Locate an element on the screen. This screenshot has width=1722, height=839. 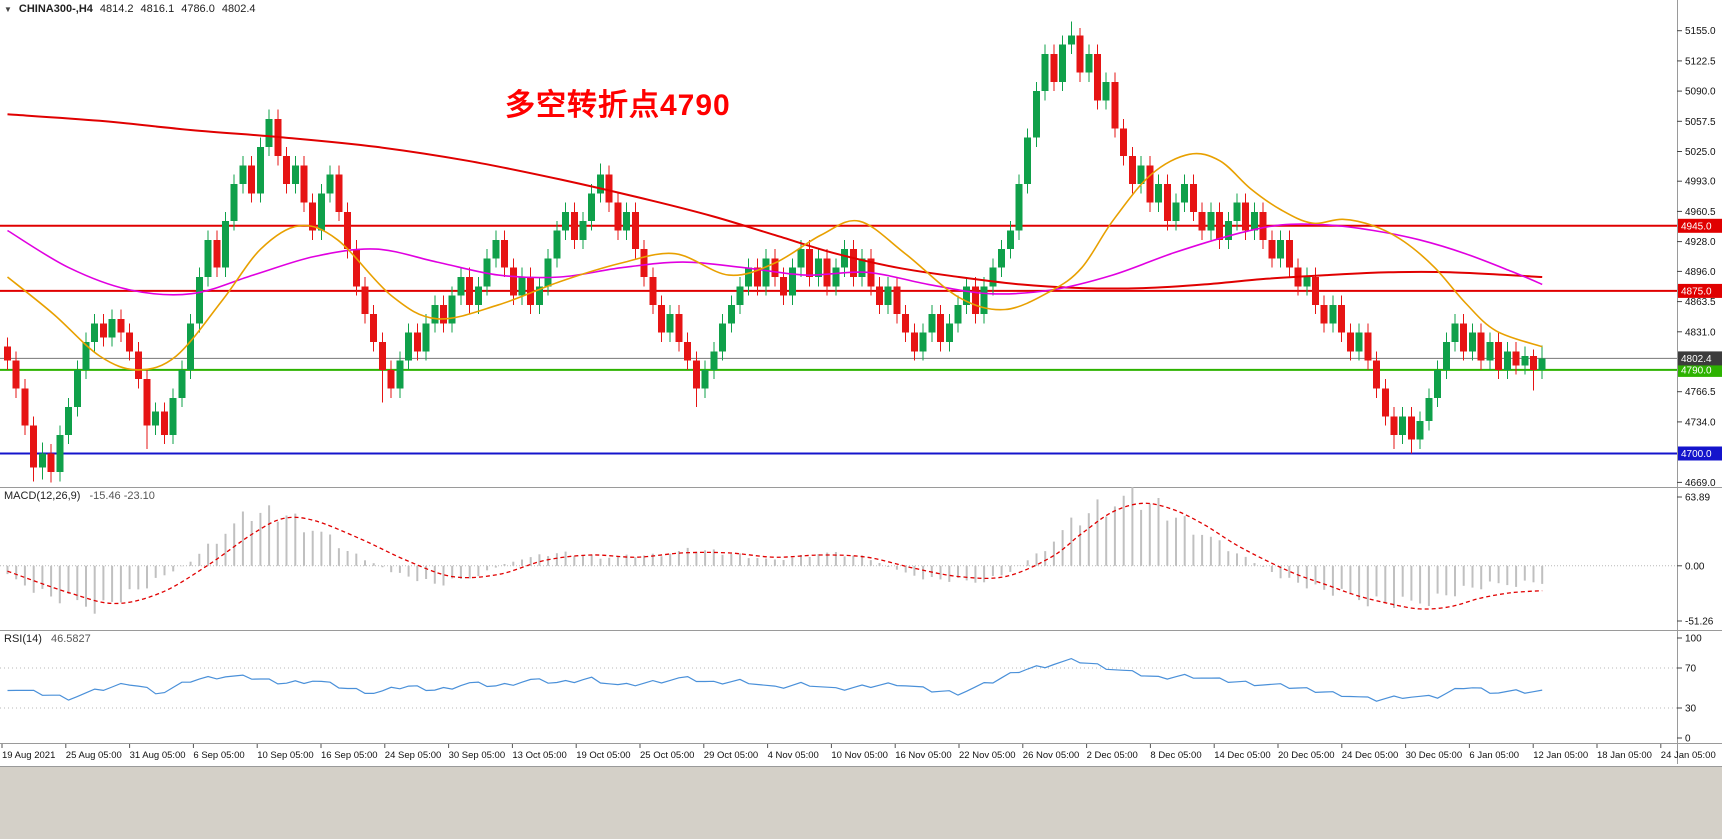
svg-text: 6 Jan 05:00 is located at coordinates (1494, 755).